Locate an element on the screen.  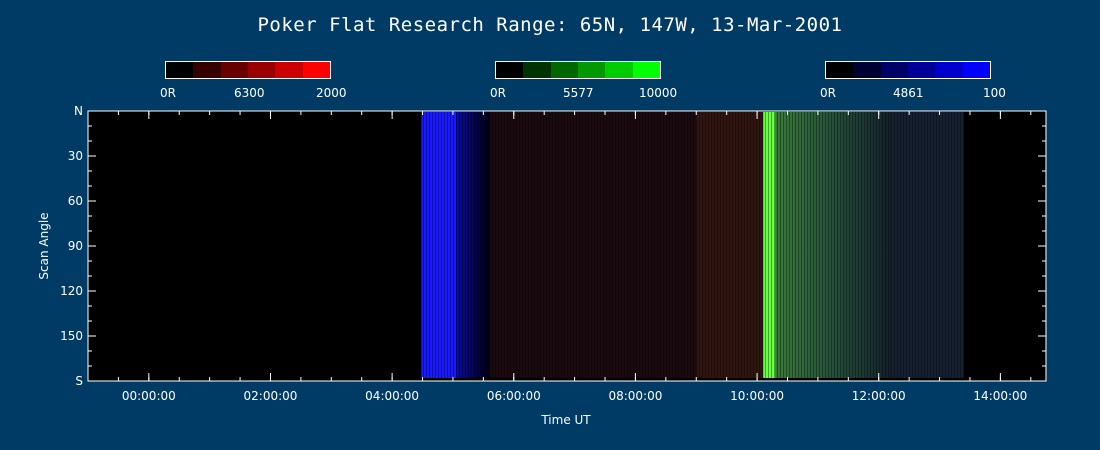
y-axis-label: Scan Angle is located at coordinates (44, 245).